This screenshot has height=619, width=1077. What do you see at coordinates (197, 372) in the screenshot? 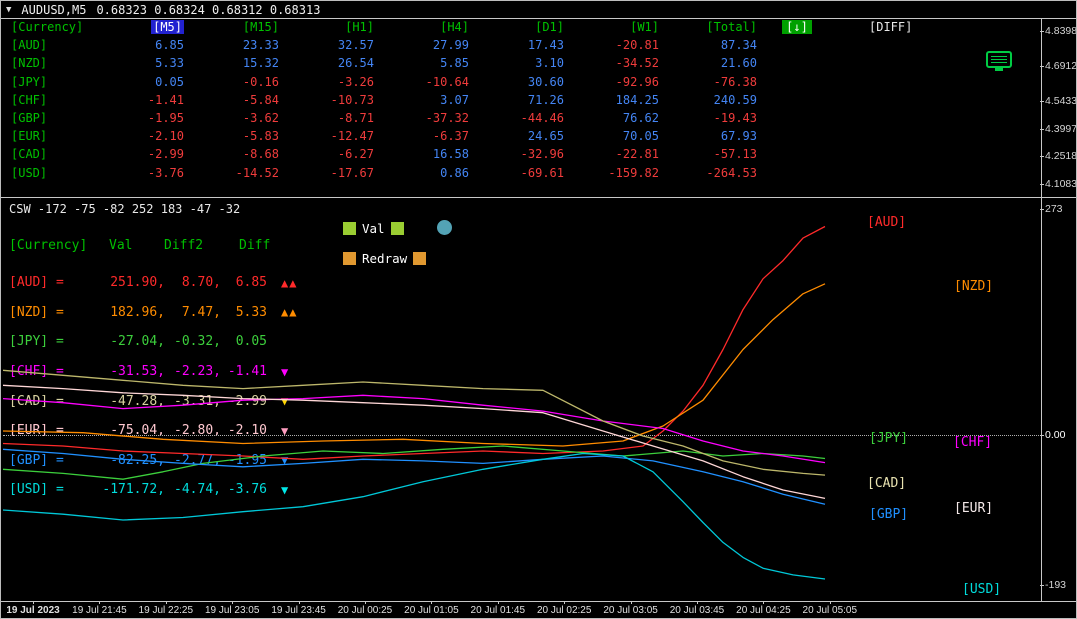
I see `legend-diff2: -2.23,` at bounding box center [197, 372].